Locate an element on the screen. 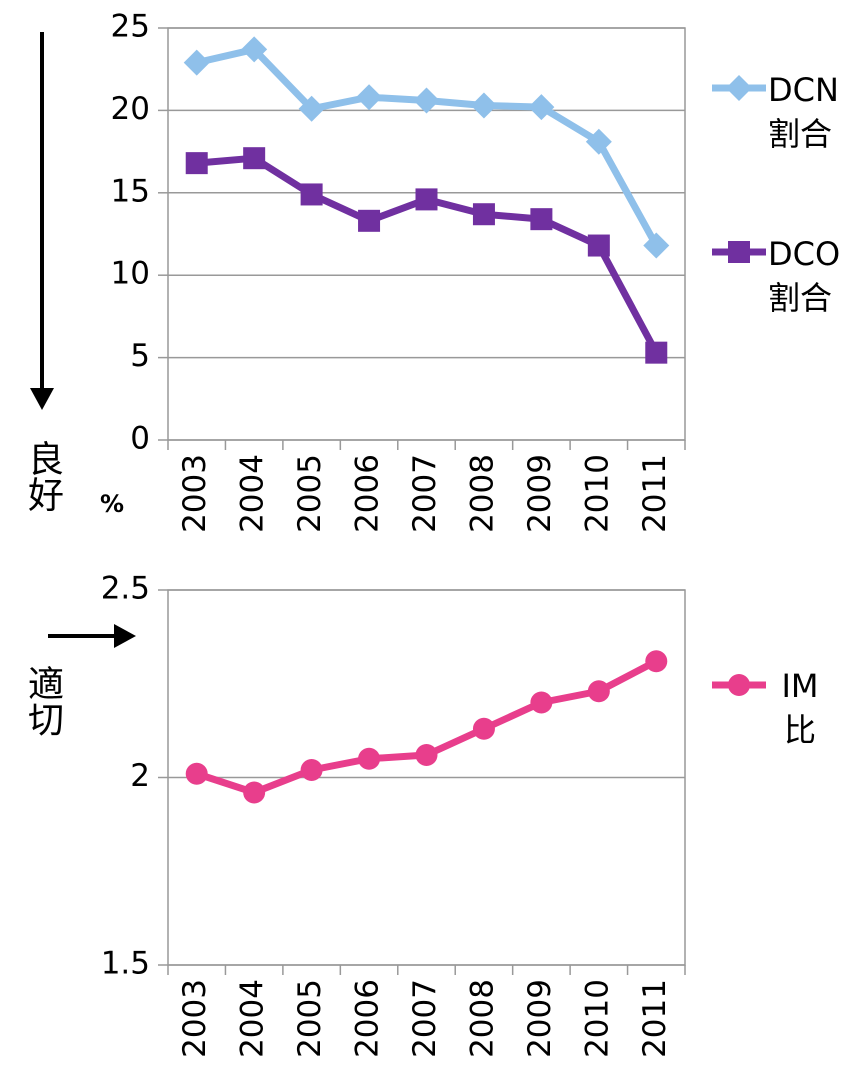 The image size is (854, 1090). legend-label: IM比 is located at coordinates (800, 708).